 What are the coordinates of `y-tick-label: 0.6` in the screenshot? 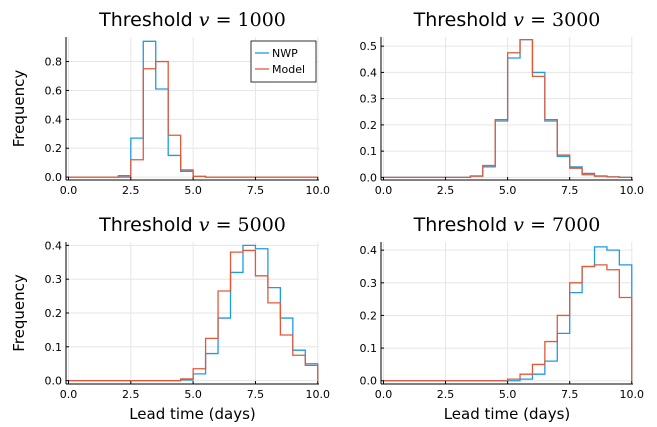 It's located at (54, 90).